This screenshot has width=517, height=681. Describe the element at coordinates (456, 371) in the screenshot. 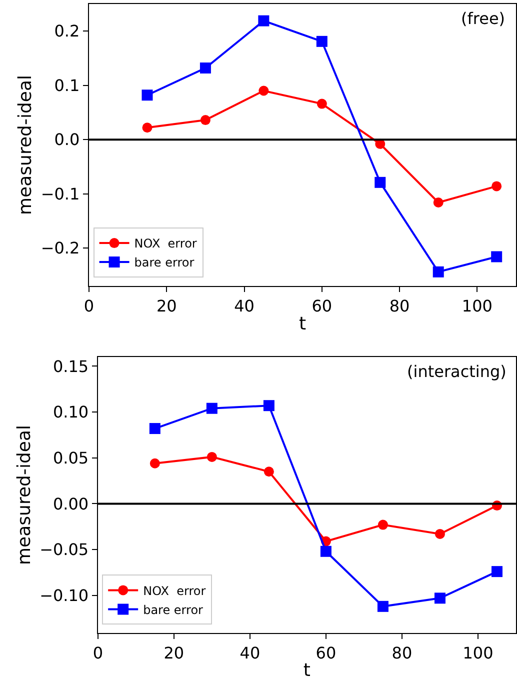

I see `annotation: (interacting)` at that location.